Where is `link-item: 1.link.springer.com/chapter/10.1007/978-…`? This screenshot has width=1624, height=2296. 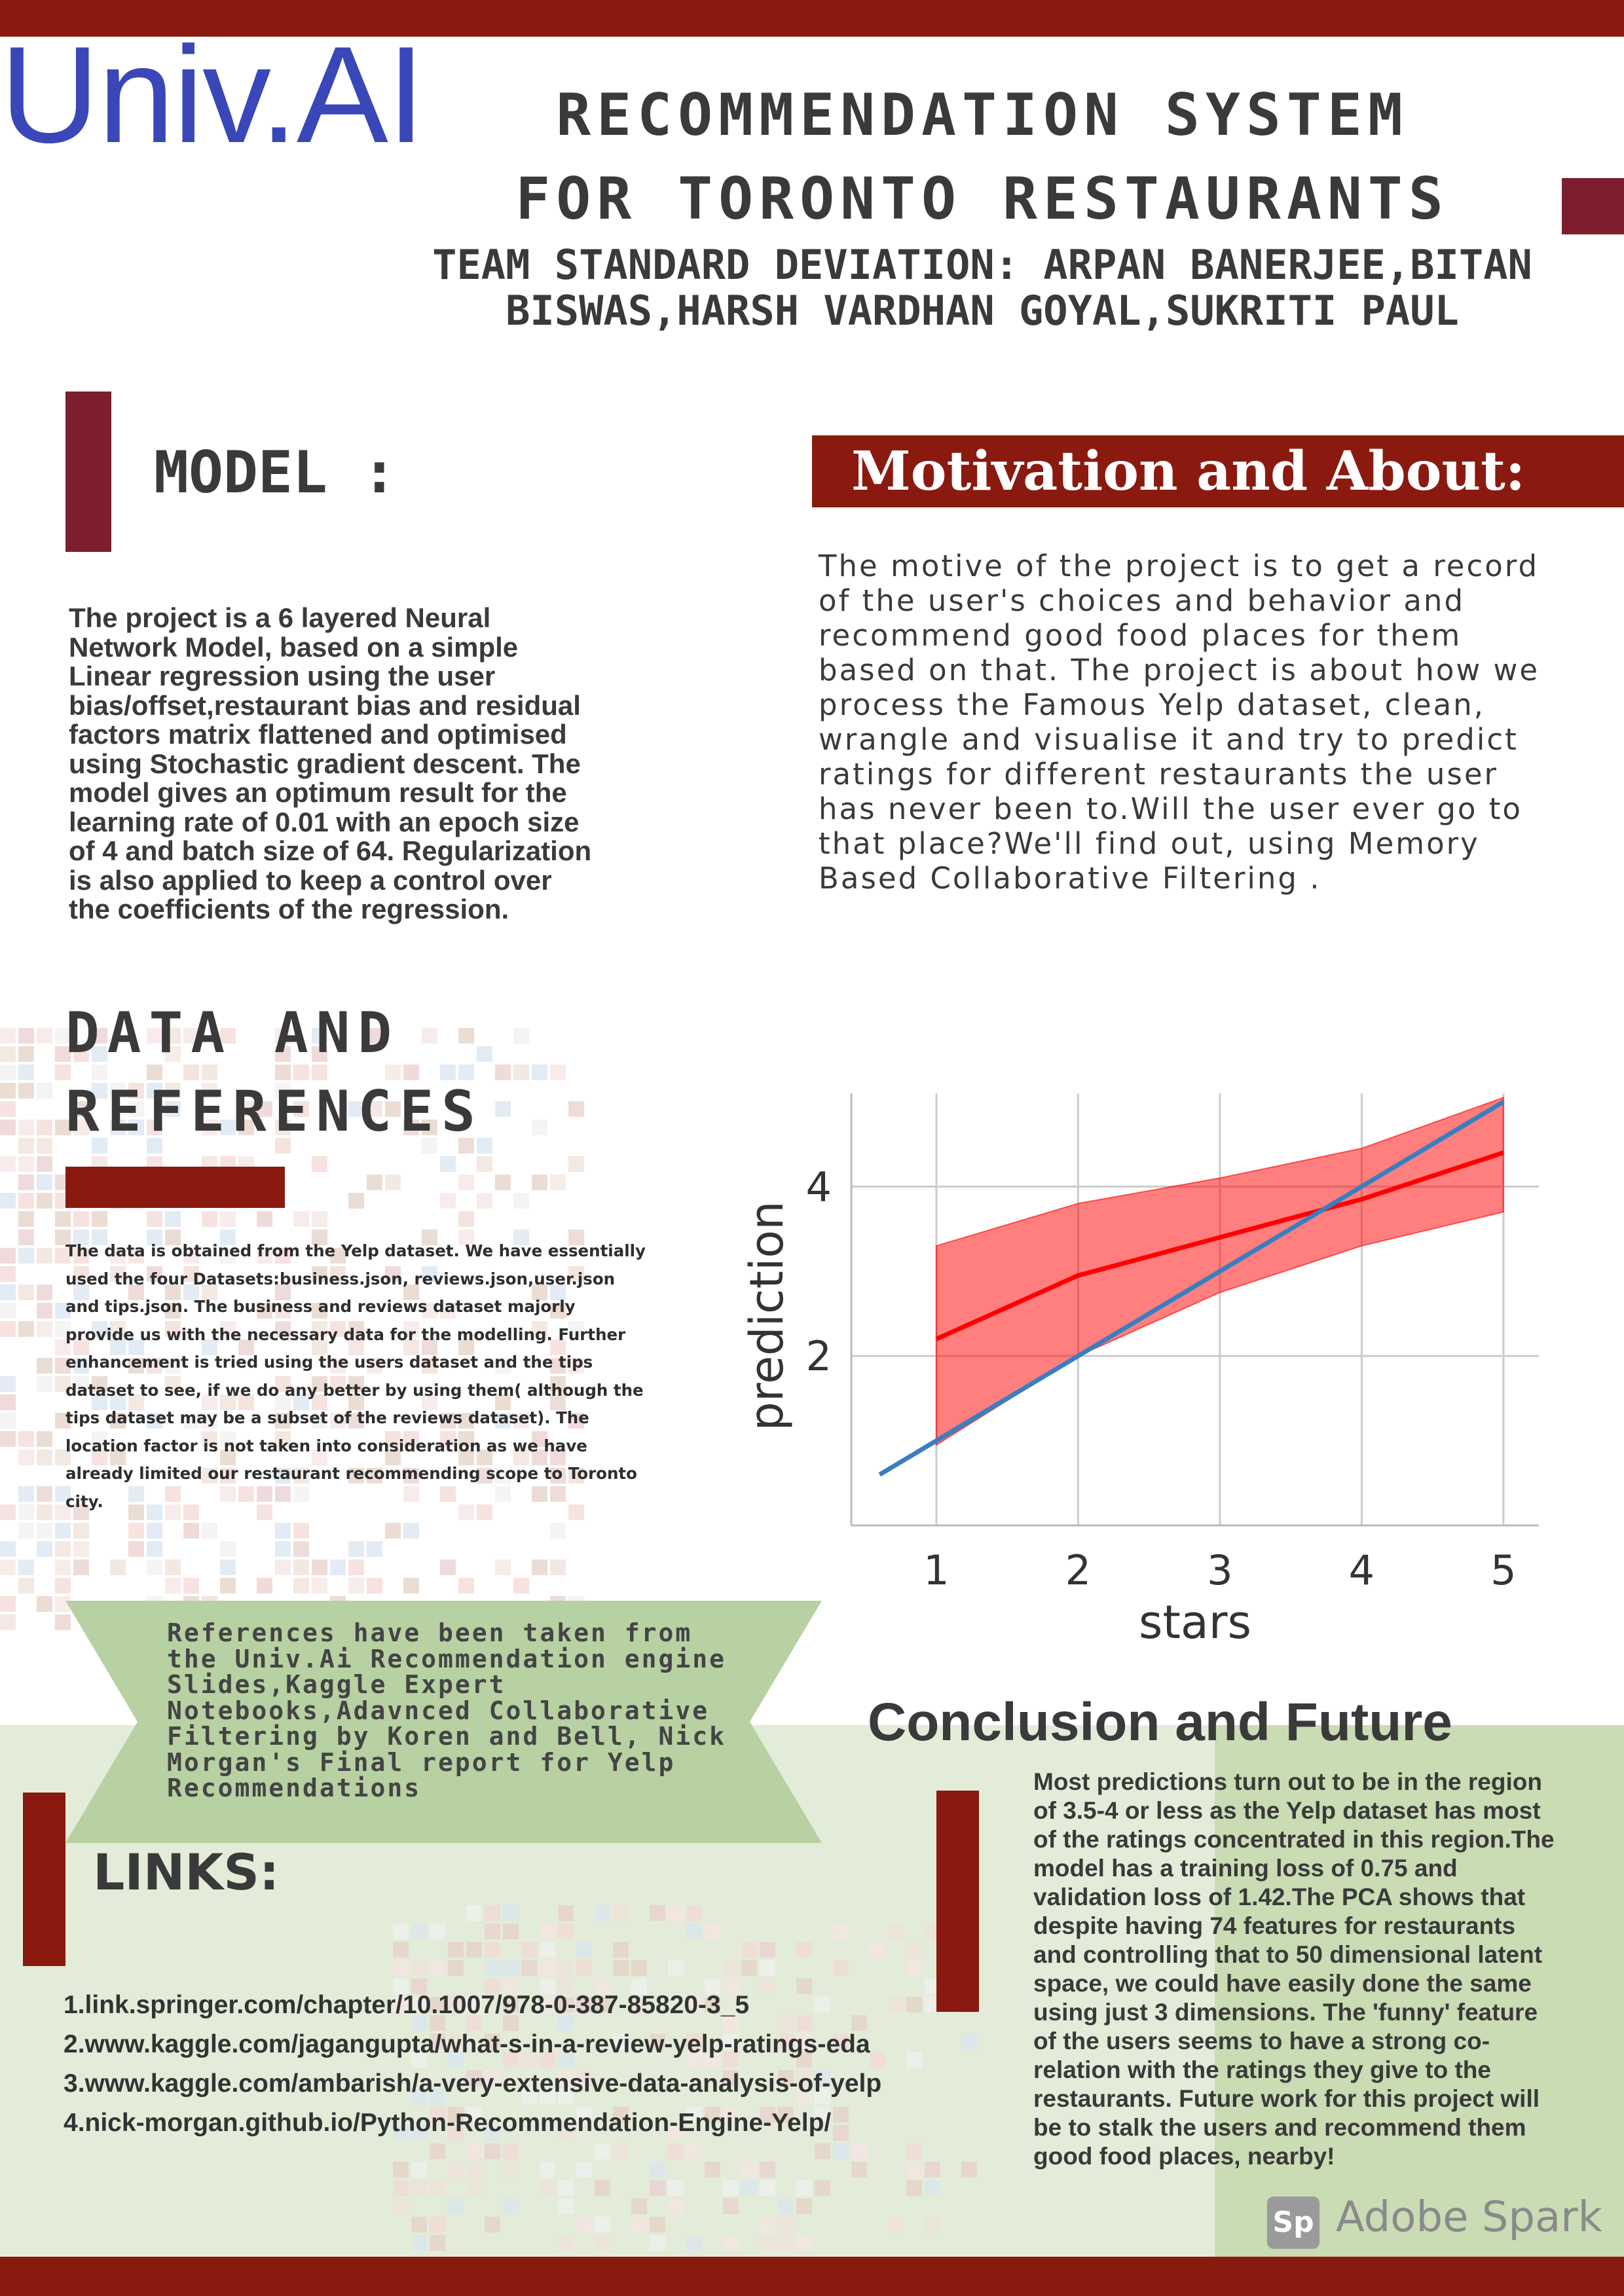
link-item: 1.link.springer.com/chapter/10.1007/978-… is located at coordinates (407, 2005).